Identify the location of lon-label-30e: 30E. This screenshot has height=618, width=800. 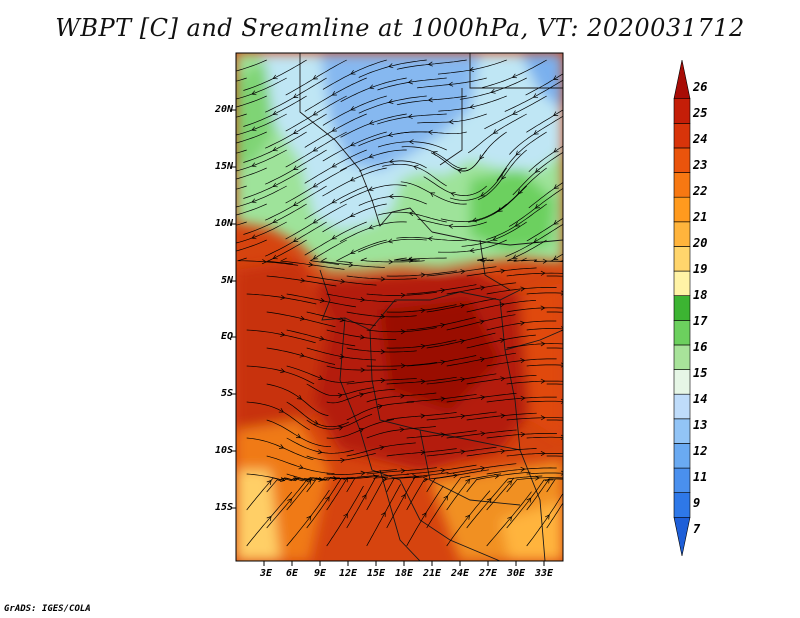
(516, 573).